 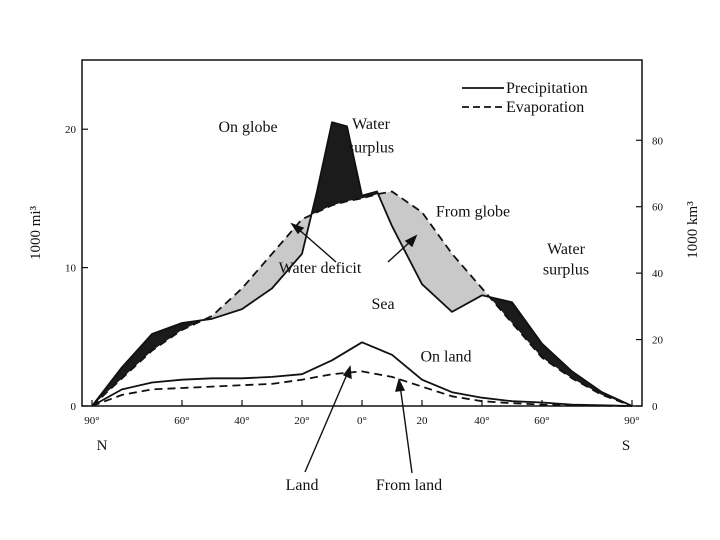 What do you see at coordinates (445, 357) in the screenshot?
I see `annotation-label: On land` at bounding box center [445, 357].